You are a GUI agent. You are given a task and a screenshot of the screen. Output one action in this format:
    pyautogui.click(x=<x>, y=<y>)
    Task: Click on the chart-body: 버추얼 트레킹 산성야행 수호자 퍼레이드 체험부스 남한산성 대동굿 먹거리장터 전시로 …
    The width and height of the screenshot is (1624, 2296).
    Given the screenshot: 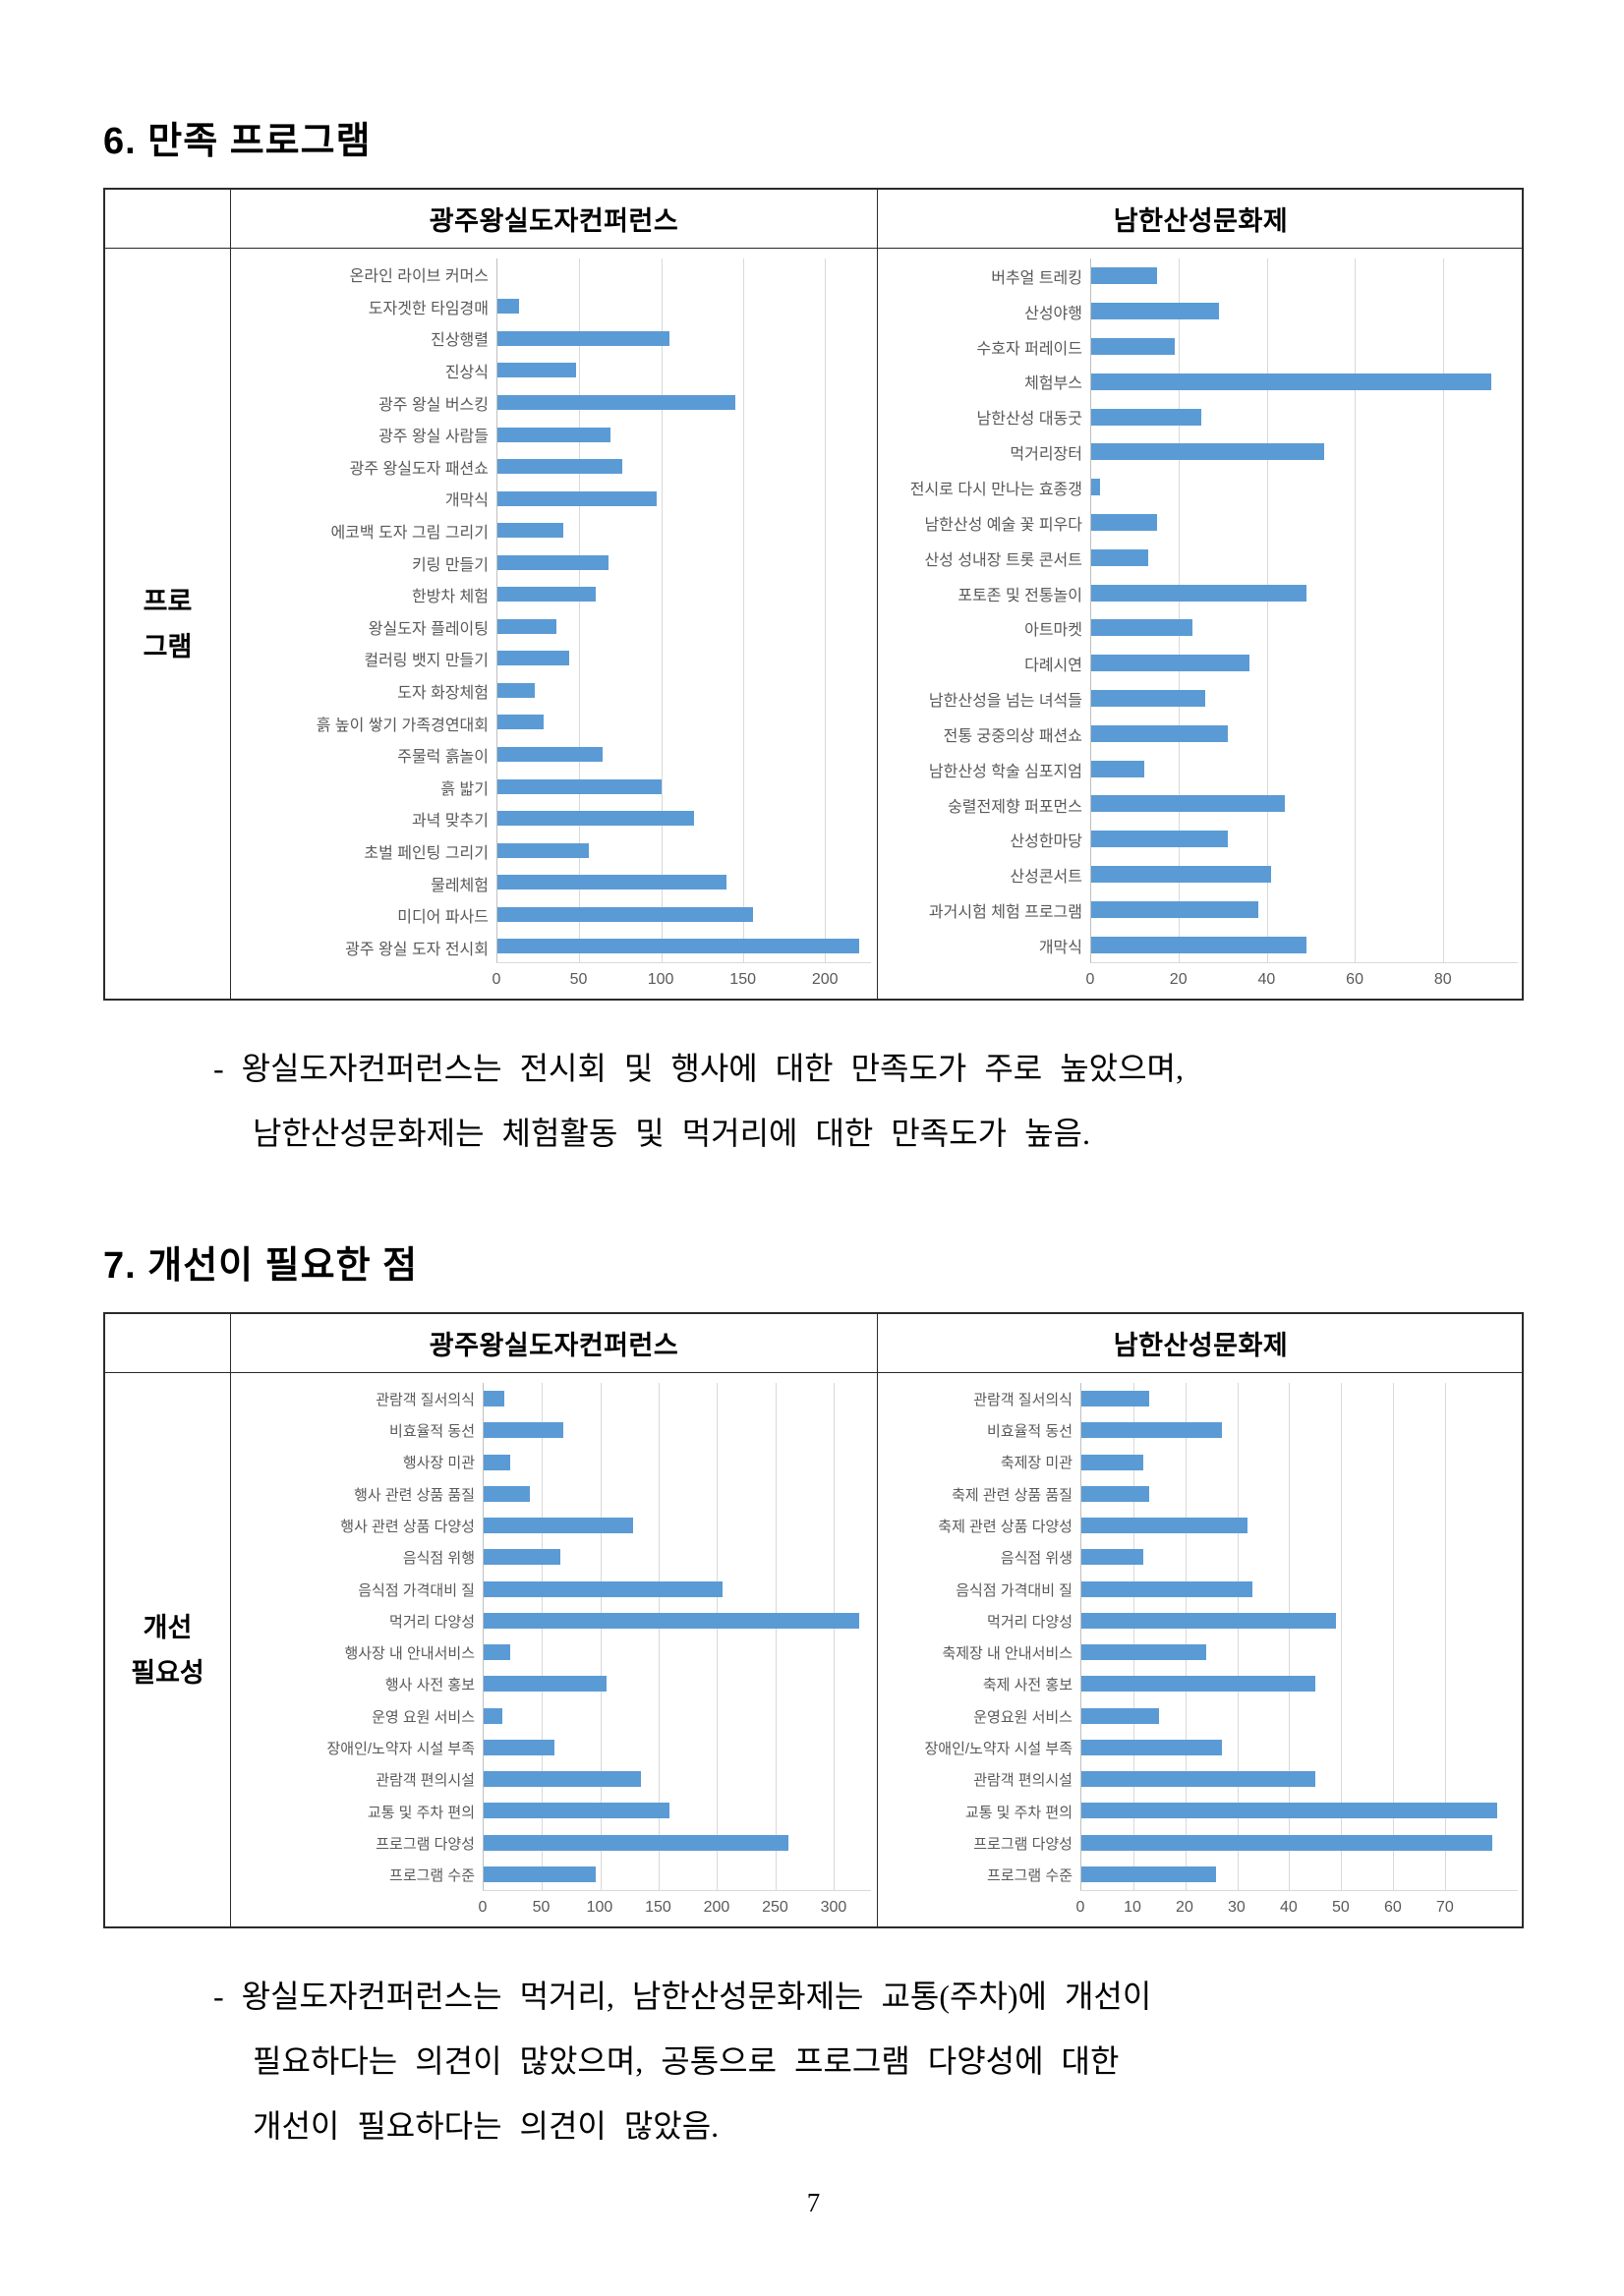 What is the action you would take?
    pyautogui.click(x=1201, y=611)
    